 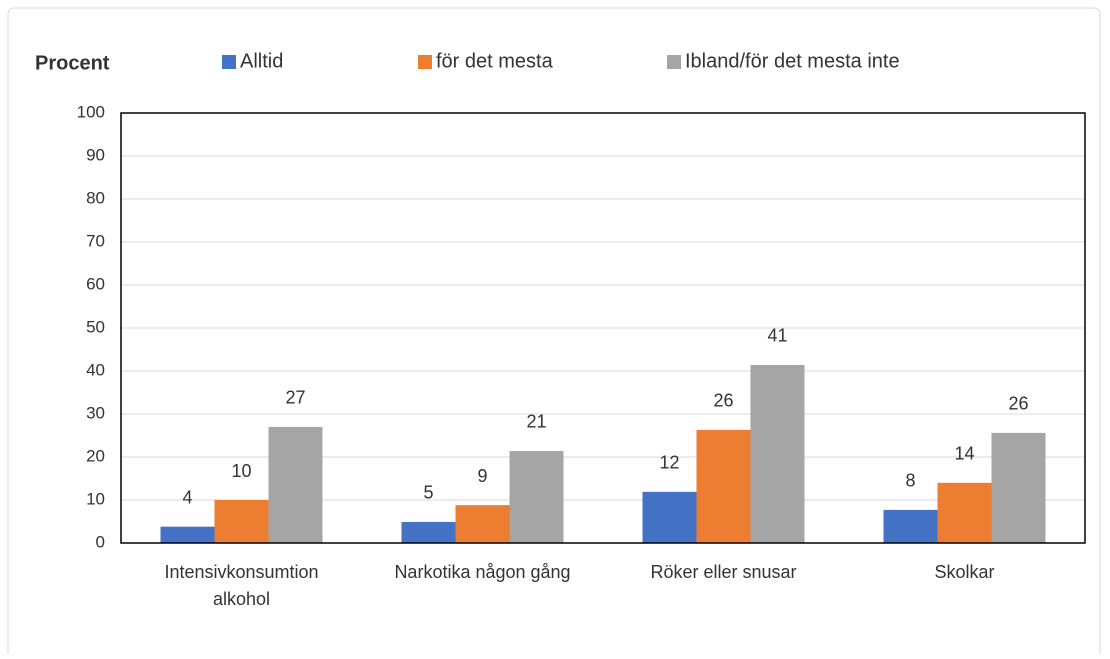 I want to click on data-label: 5, so click(x=428, y=493).